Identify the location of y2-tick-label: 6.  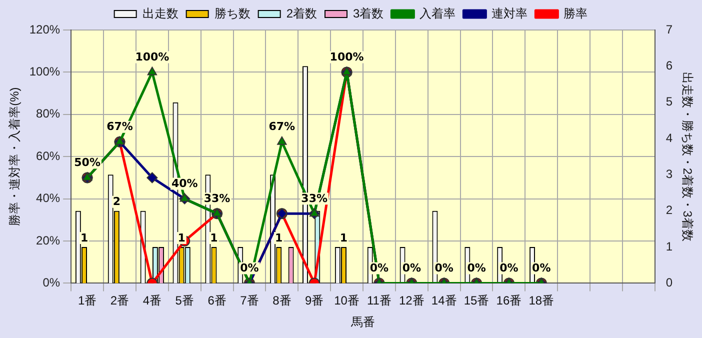
(669, 65).